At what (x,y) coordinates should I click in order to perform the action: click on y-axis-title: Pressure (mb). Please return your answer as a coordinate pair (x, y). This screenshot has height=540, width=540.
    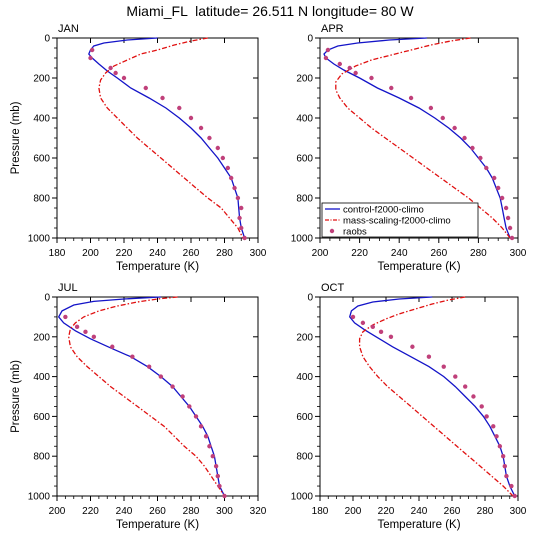
    Looking at the image, I should click on (16, 137).